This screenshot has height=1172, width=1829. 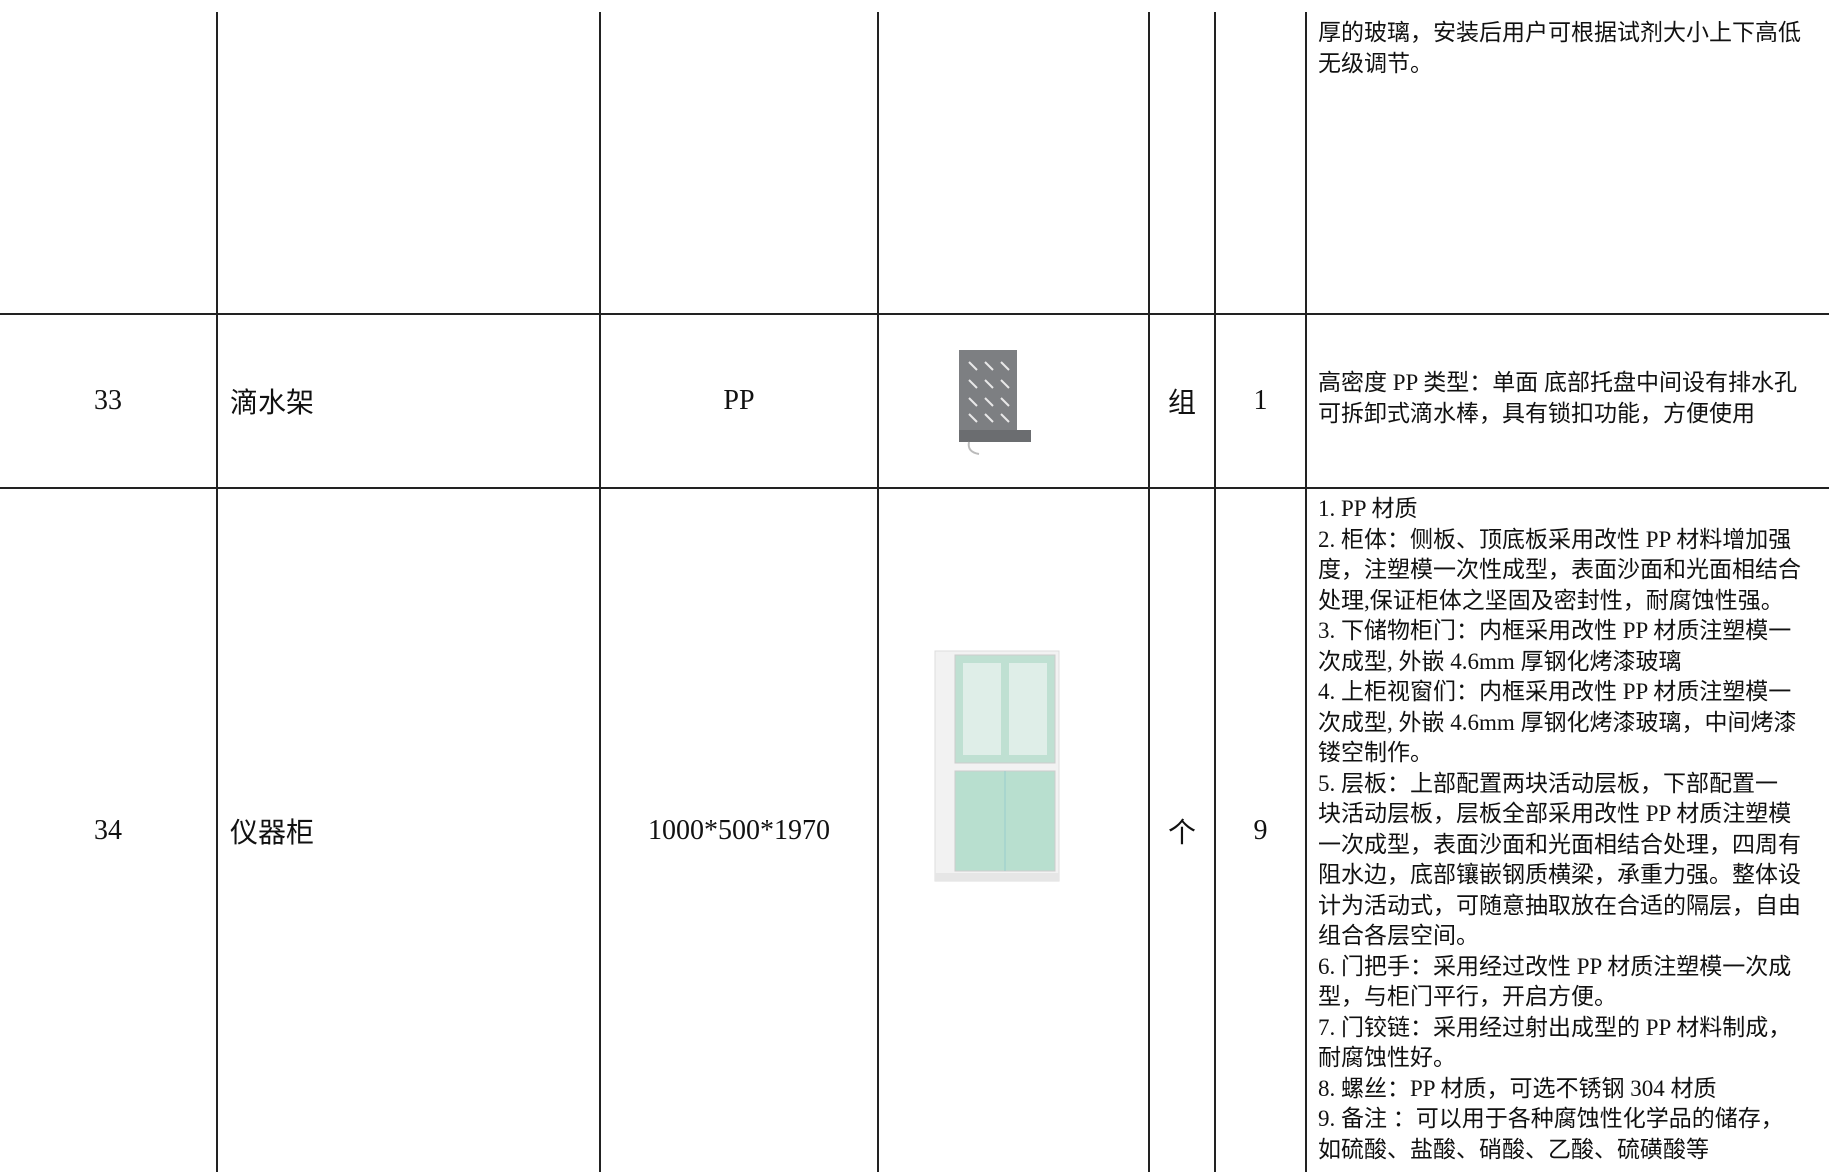 I want to click on description-line: 块活动层板，层板全部采用改性 PP 材质注塑模, so click(x=1555, y=813).